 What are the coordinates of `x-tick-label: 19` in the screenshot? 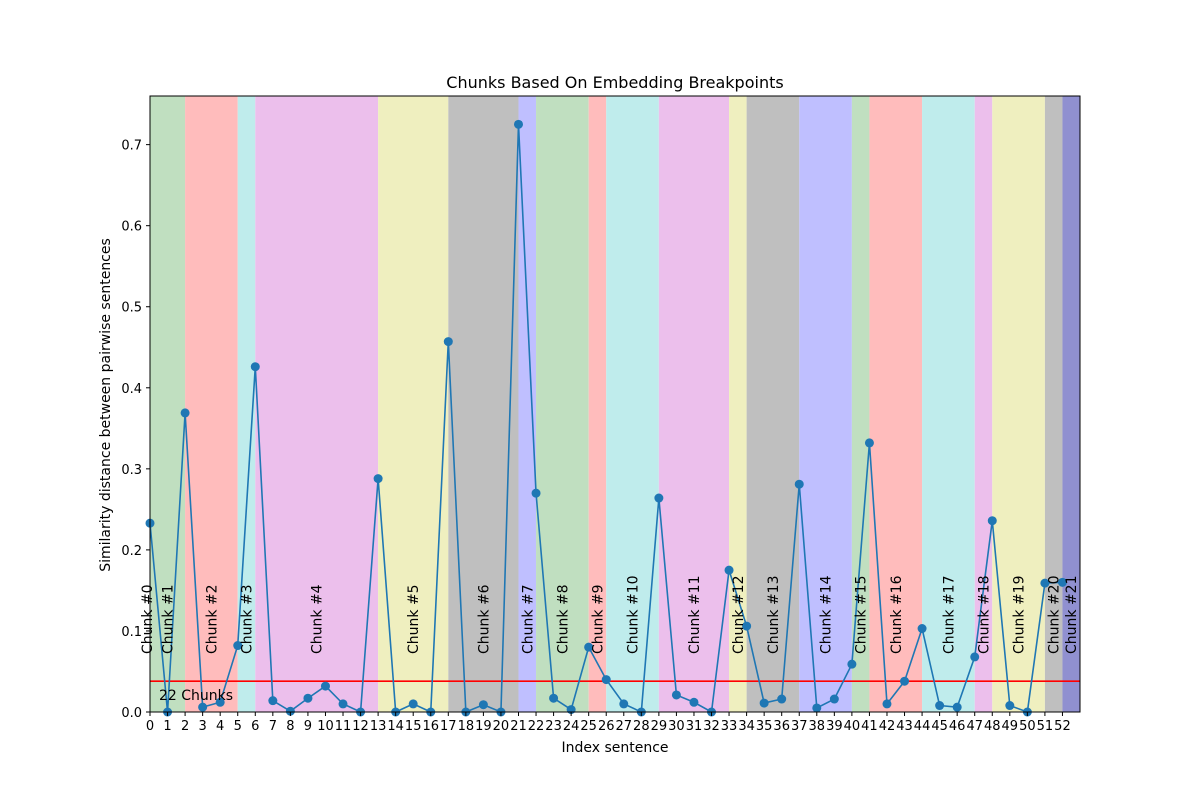 It's located at (483, 726).